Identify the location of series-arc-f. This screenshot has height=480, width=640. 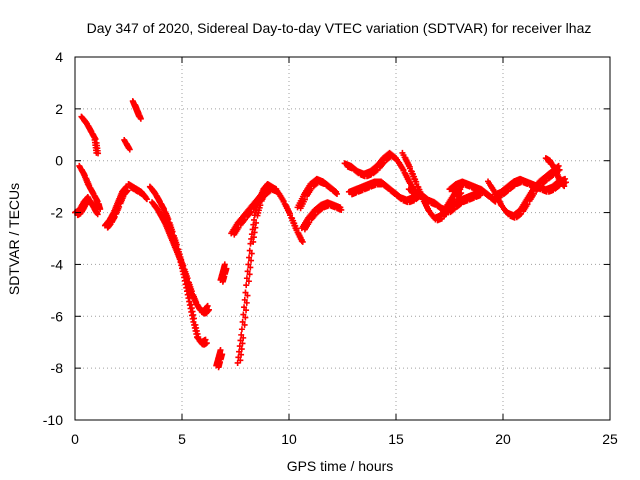
(136, 110).